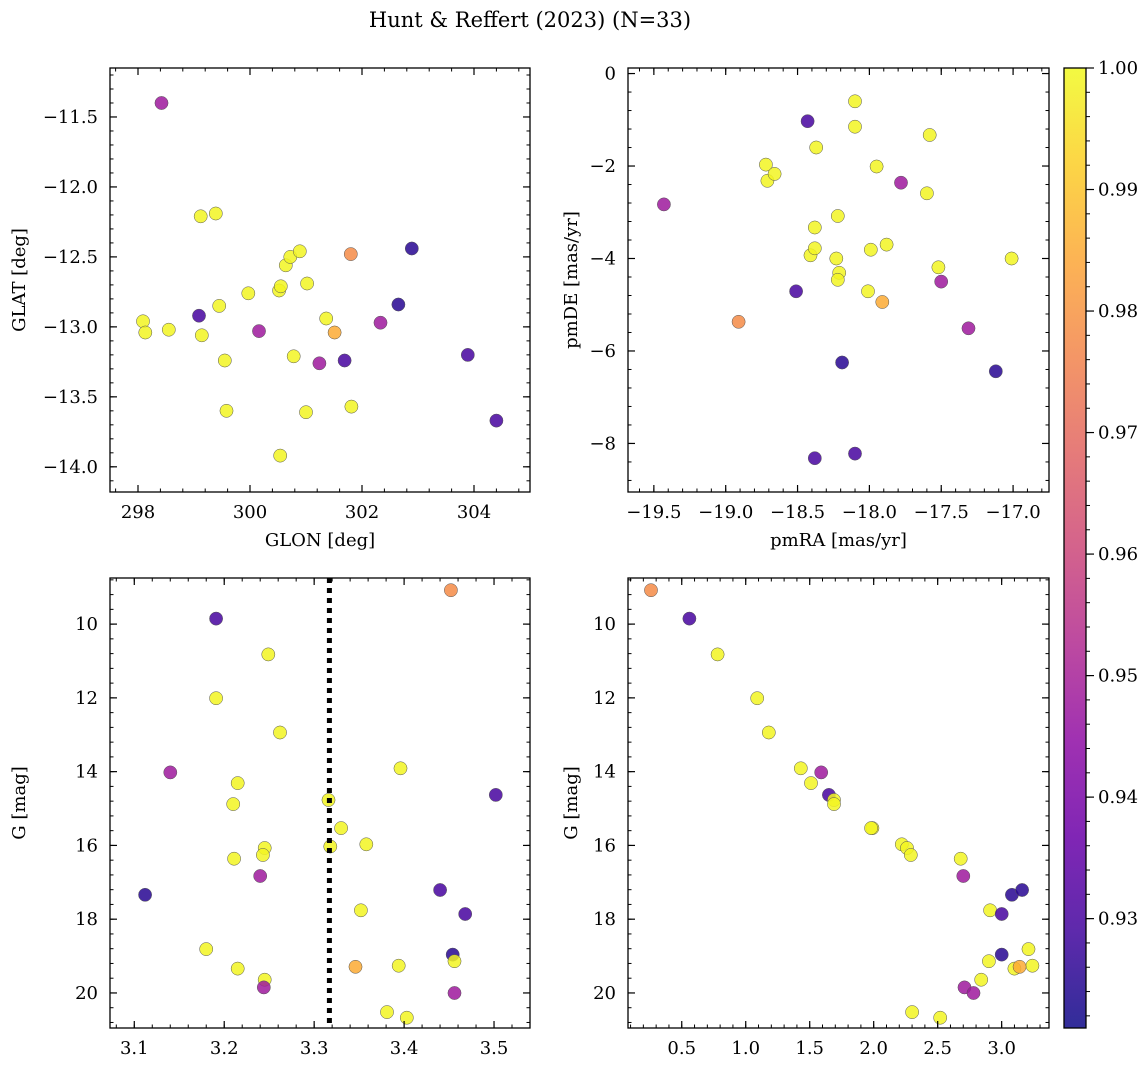 This screenshot has height=1068, width=1148. What do you see at coordinates (745, 1048) in the screenshot?
I see `x-tick-label: 1.0` at bounding box center [745, 1048].